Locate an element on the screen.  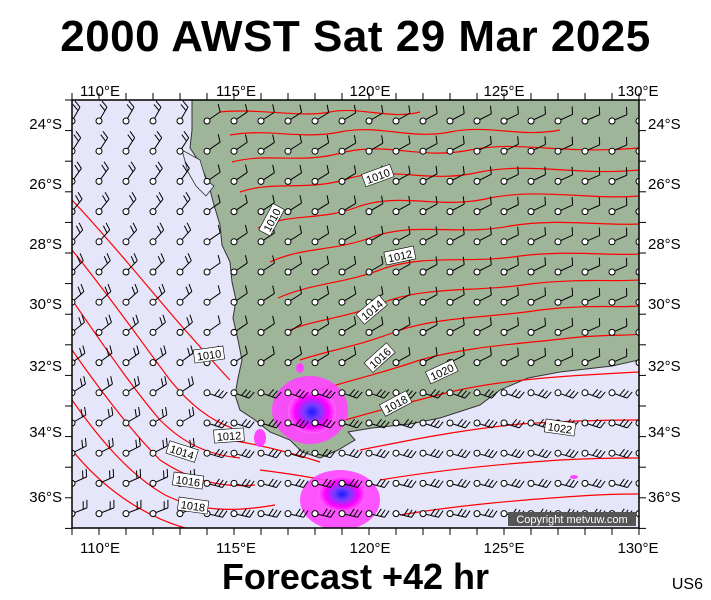
lon-label: 110°E is located at coordinates (100, 91).